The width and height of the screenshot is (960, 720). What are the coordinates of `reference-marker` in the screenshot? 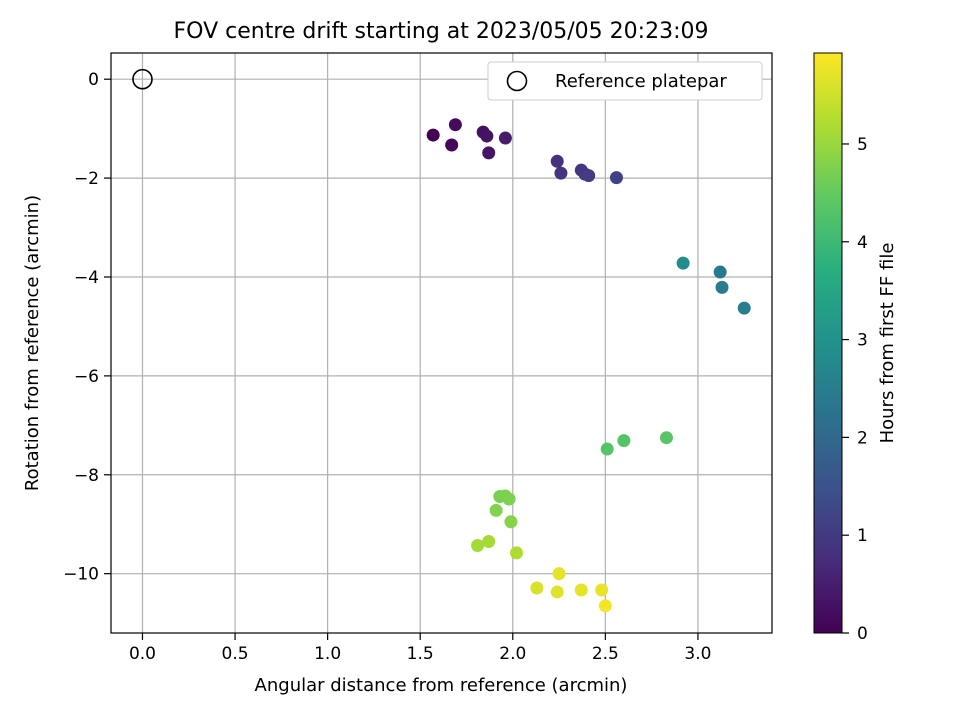 It's located at (142, 79).